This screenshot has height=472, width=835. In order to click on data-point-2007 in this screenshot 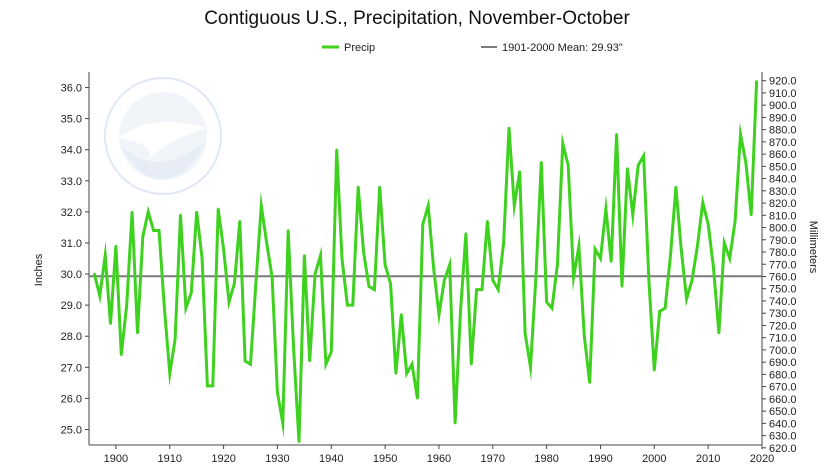, I will do `click(692, 280)`.